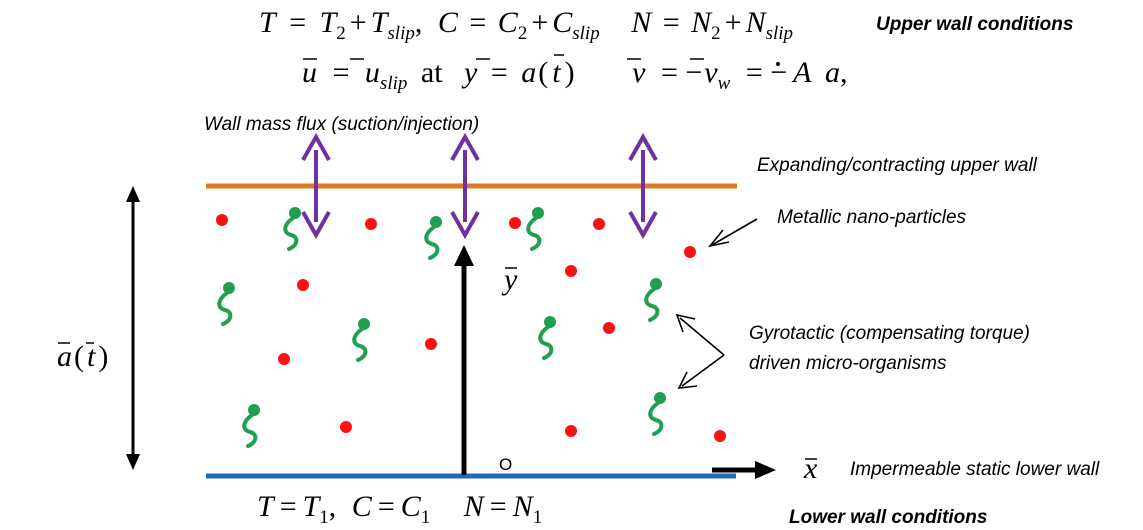 This screenshot has height=530, width=1143. What do you see at coordinates (848, 363) in the screenshot?
I see `gyrotactic-label-line-2: driven micro-organisms` at bounding box center [848, 363].